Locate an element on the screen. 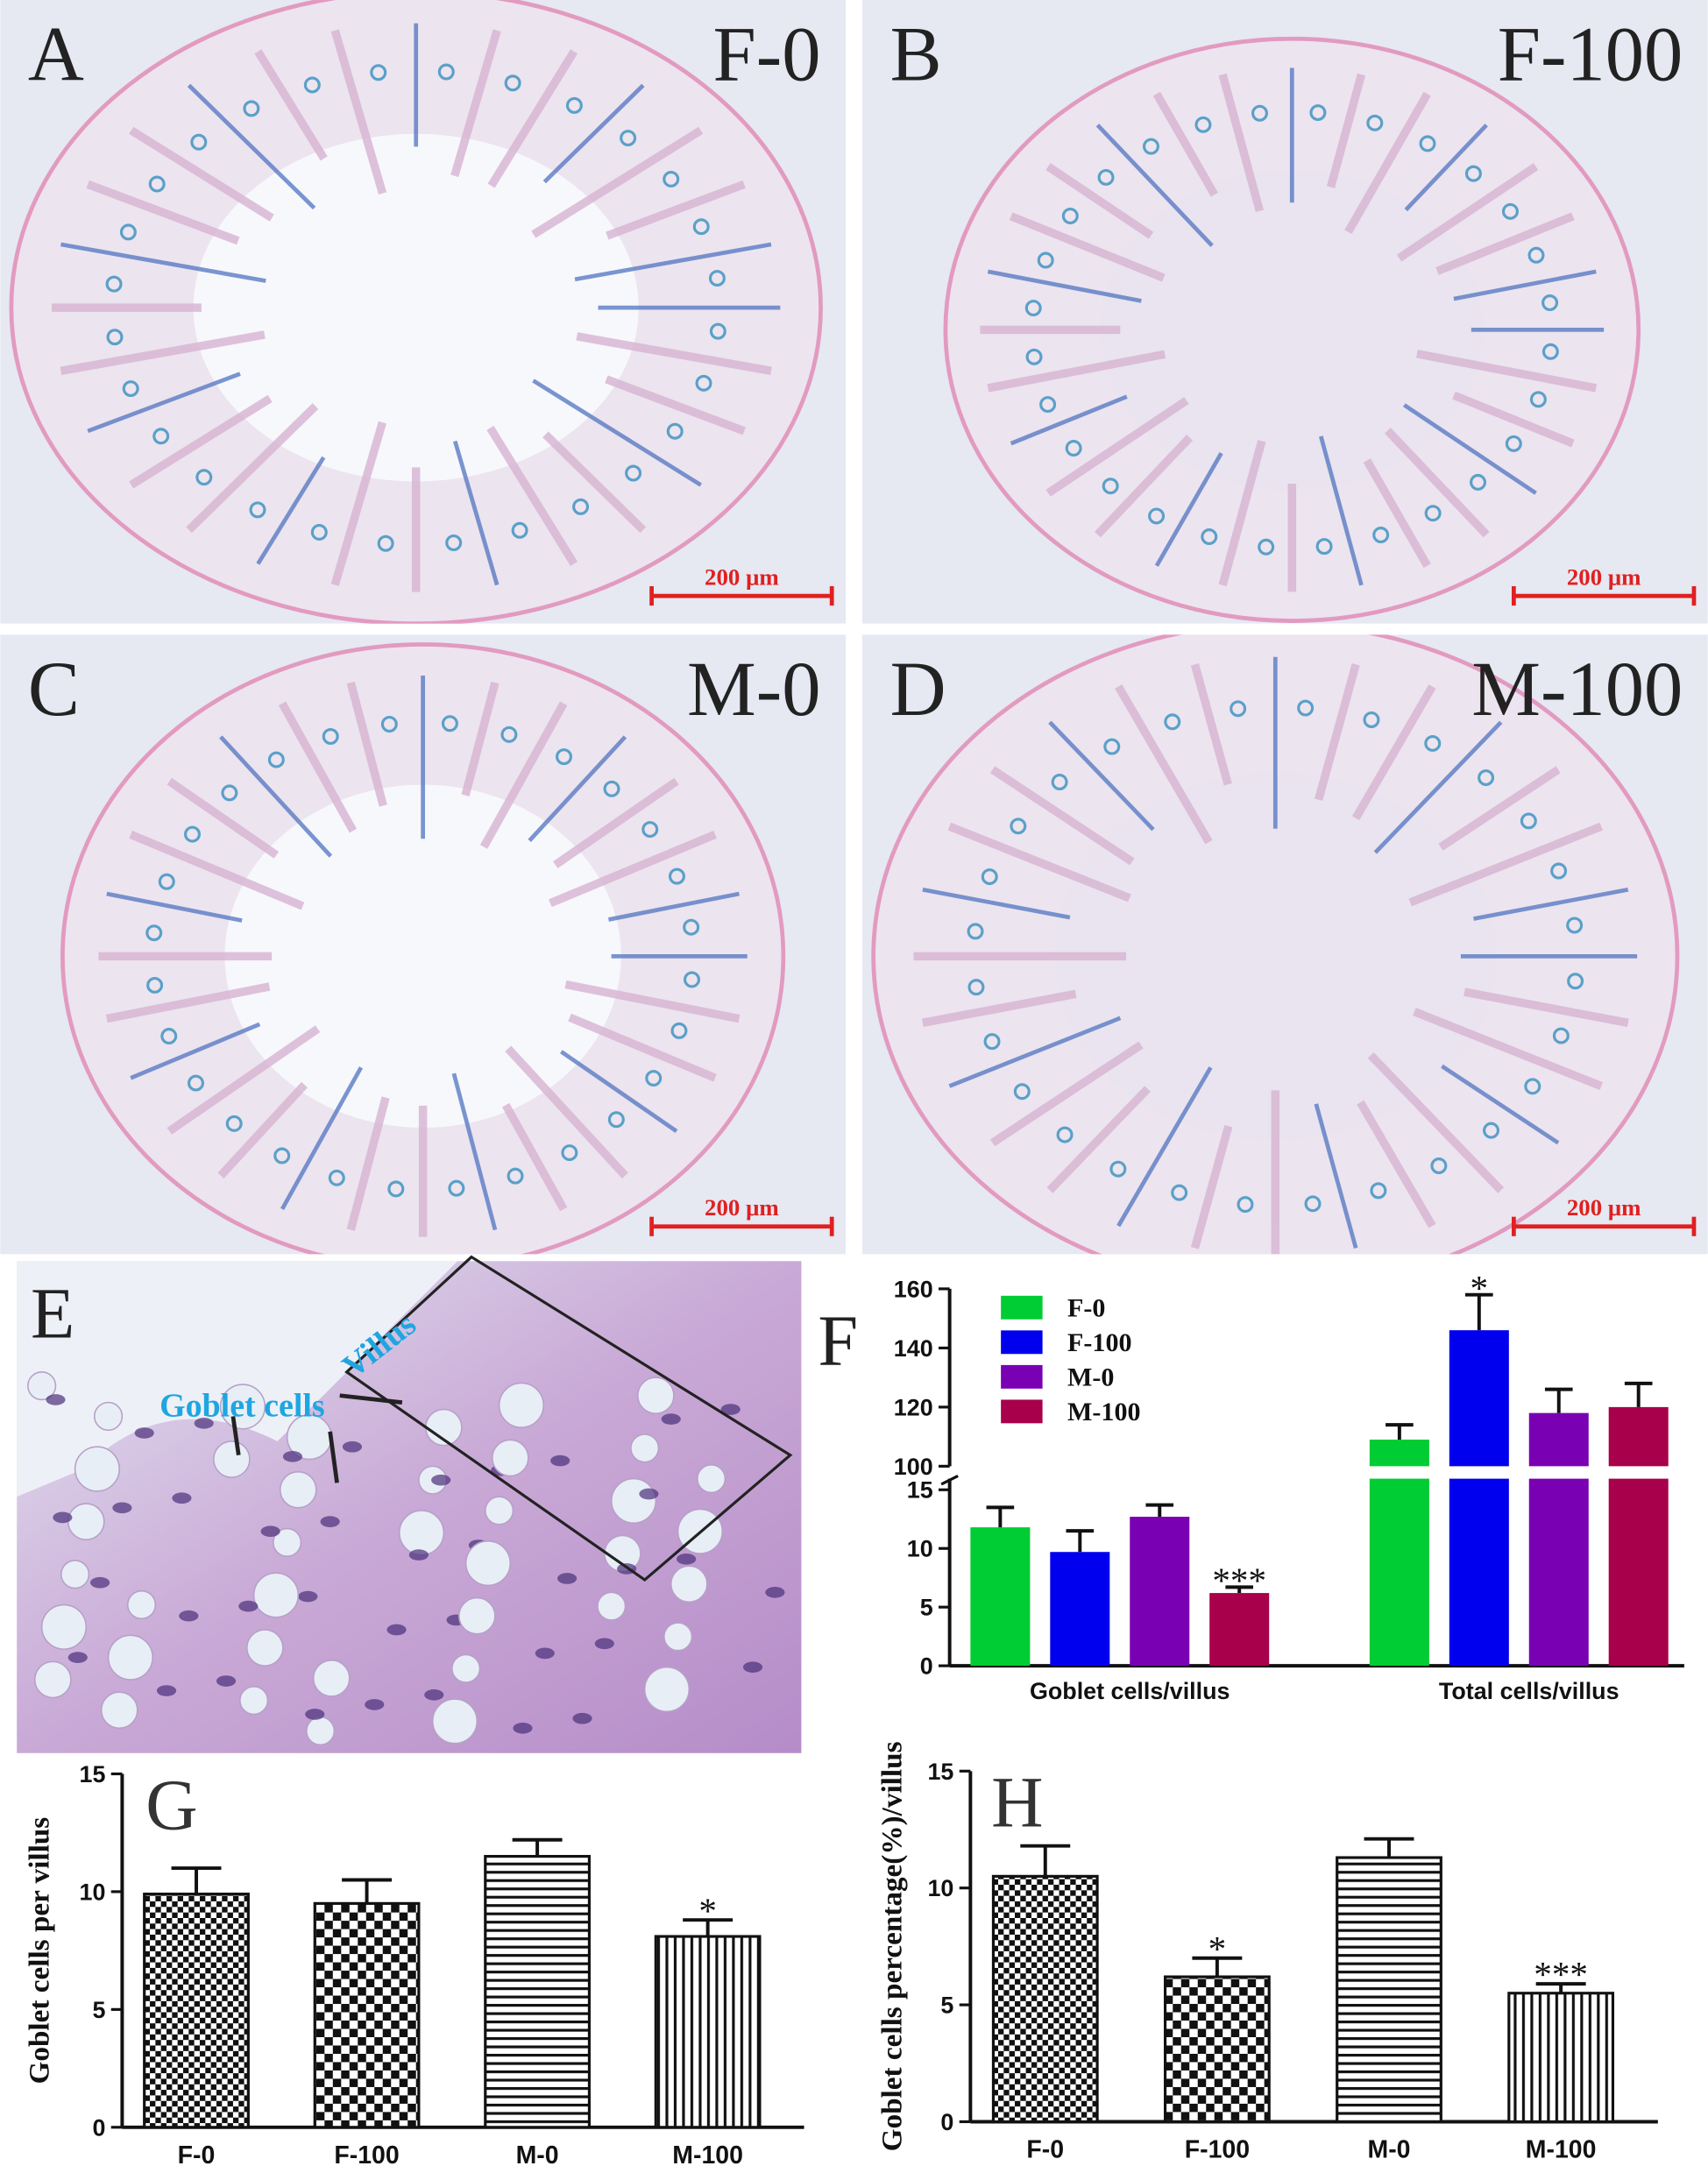 The image size is (1708, 2173). group-label: F-0 is located at coordinates (767, 55).